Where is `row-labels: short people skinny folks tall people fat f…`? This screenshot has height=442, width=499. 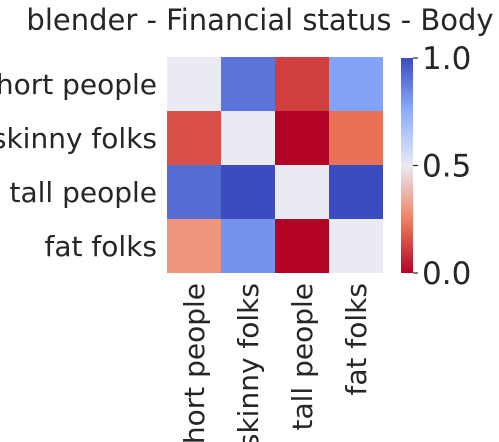 row-labels: short people skinny folks tall people fat f… is located at coordinates (78, 165).